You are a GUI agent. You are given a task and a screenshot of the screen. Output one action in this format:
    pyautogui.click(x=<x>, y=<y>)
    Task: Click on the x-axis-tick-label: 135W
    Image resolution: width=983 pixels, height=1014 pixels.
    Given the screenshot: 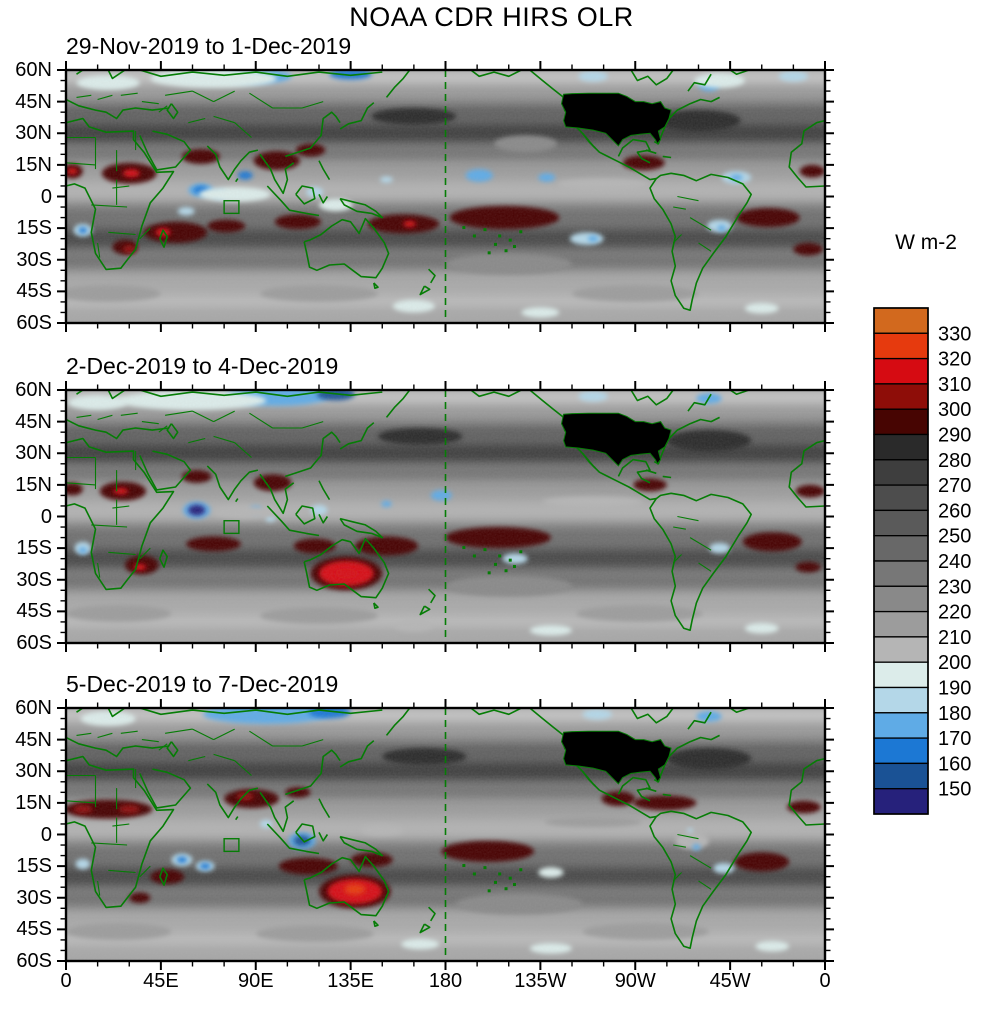 What is the action you would take?
    pyautogui.click(x=540, y=981)
    